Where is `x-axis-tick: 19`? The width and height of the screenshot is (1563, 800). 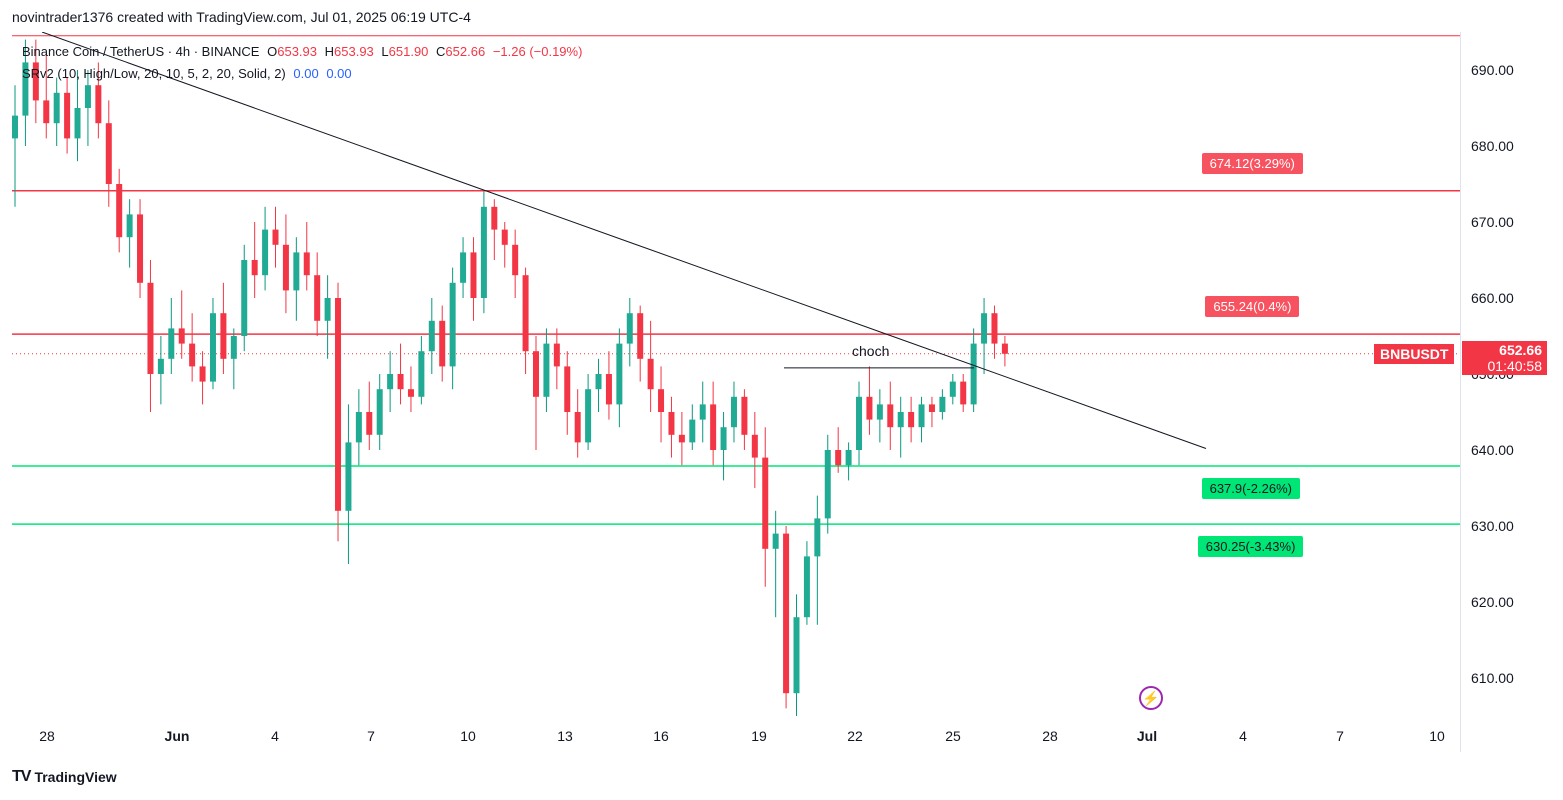 x-axis-tick: 19 is located at coordinates (759, 736).